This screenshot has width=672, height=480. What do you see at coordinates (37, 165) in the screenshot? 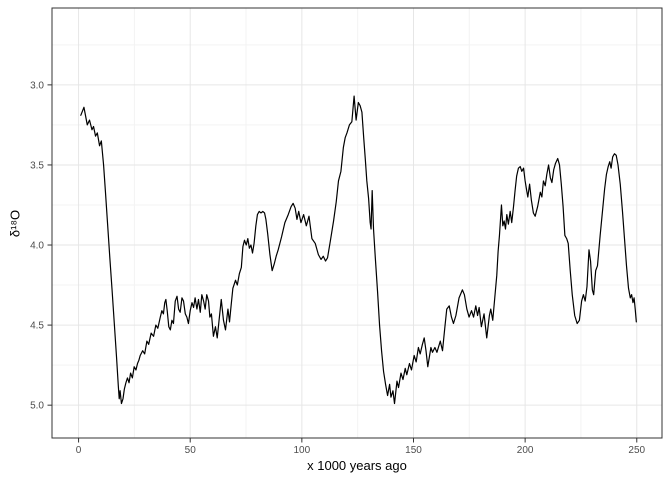
I see `y-tick-label: 3.5` at bounding box center [37, 165].